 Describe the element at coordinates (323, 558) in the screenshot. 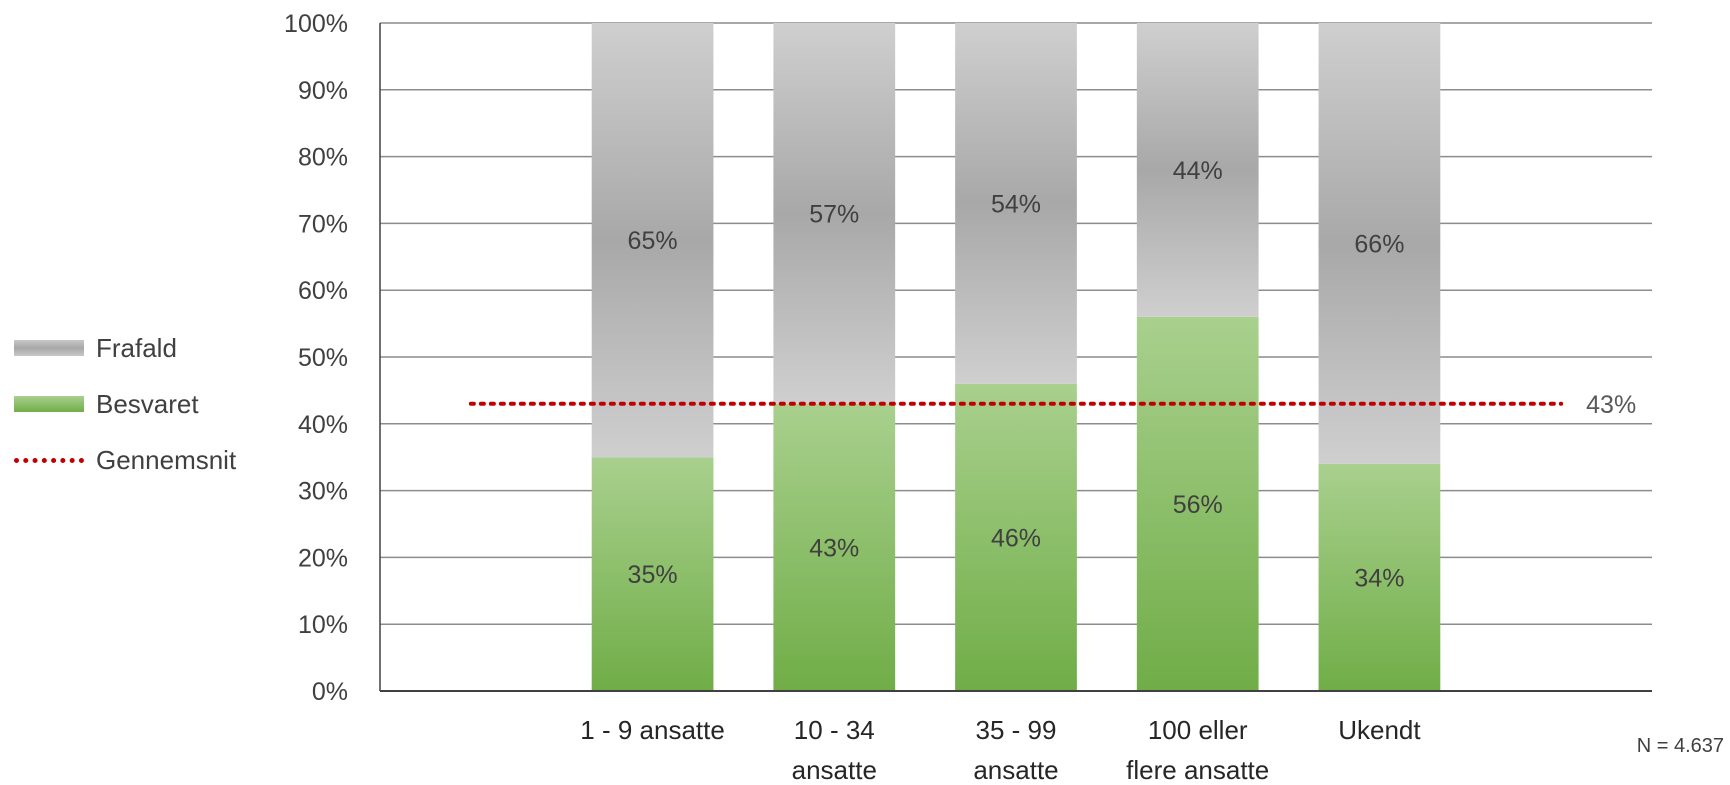

I see `y-tick-label: 20%` at that location.